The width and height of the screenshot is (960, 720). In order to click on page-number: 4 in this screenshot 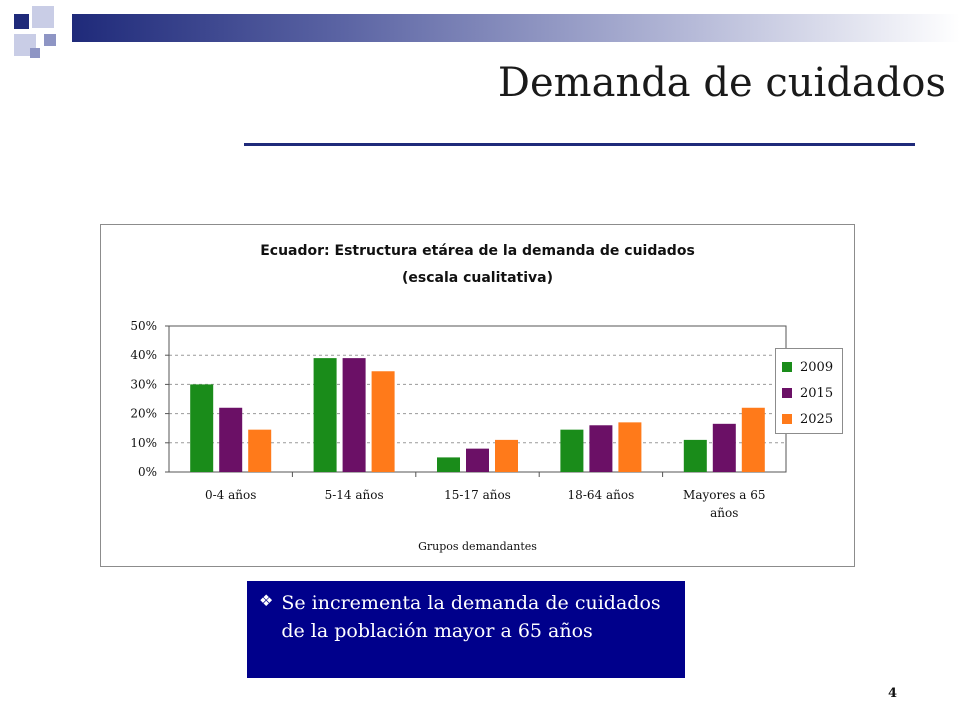, I will do `click(893, 693)`.